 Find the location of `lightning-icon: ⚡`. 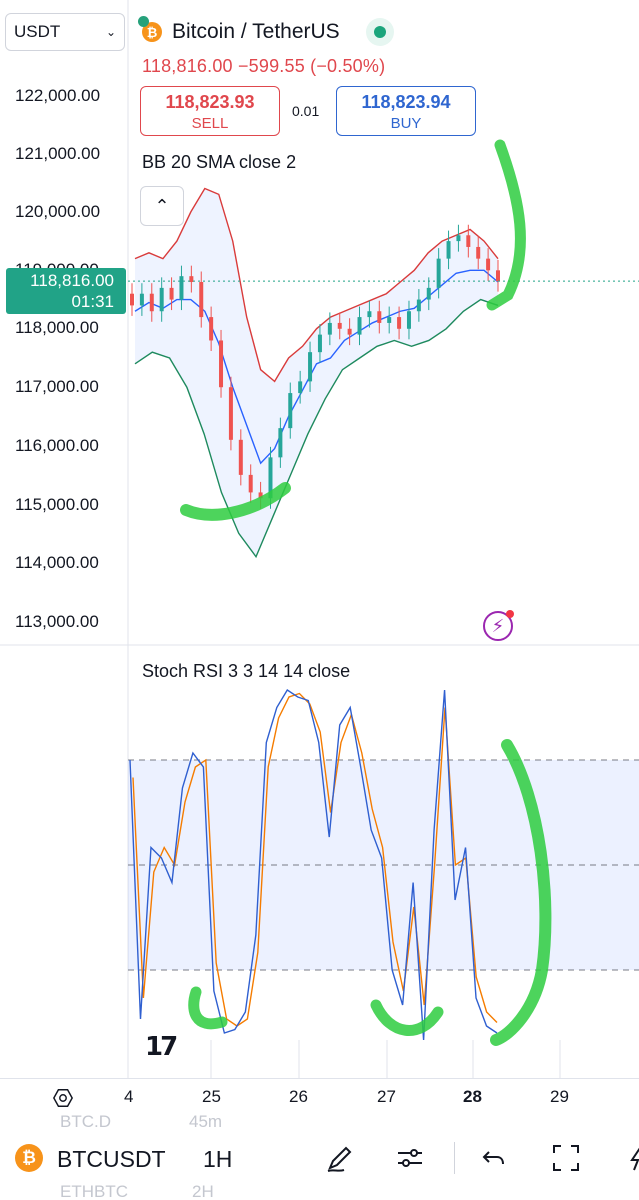

lightning-icon: ⚡ is located at coordinates (498, 625).